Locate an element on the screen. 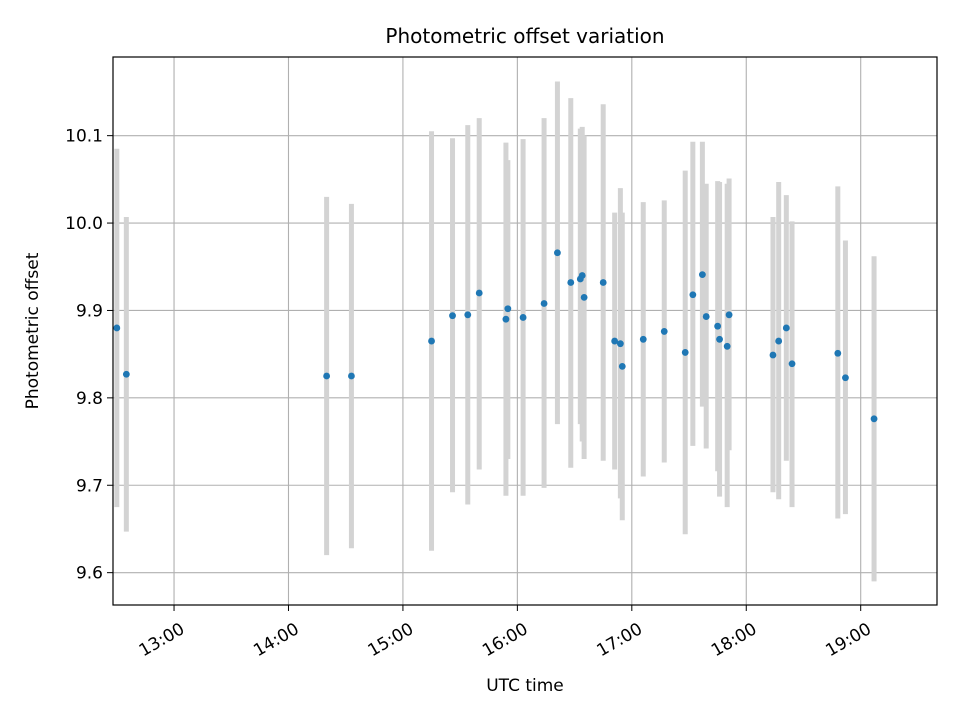 This screenshot has height=720, width=960. x-tick-label: 16:00 is located at coordinates (505, 640).